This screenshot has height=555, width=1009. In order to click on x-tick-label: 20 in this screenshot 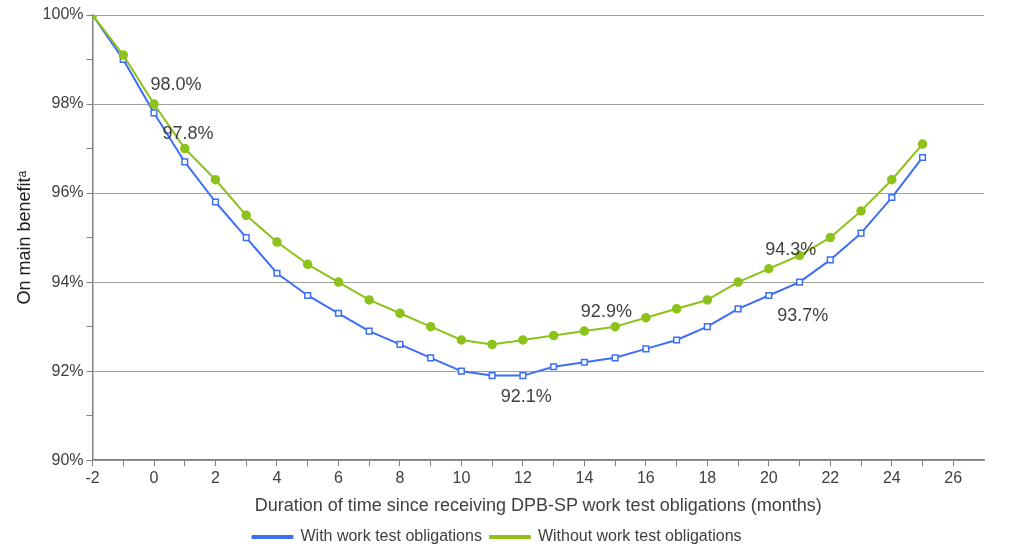, I will do `click(768, 478)`.